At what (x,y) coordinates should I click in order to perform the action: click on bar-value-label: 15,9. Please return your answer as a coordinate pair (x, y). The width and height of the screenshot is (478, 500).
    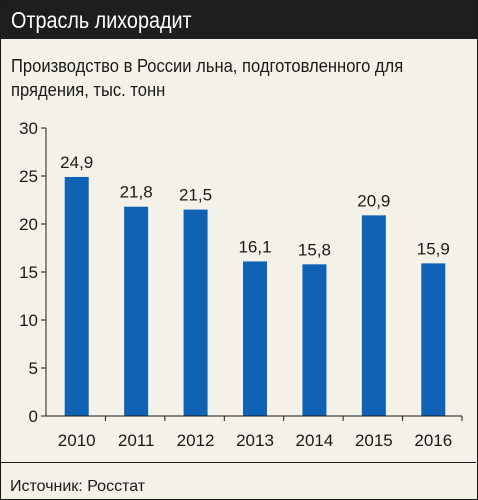
    Looking at the image, I should click on (433, 248).